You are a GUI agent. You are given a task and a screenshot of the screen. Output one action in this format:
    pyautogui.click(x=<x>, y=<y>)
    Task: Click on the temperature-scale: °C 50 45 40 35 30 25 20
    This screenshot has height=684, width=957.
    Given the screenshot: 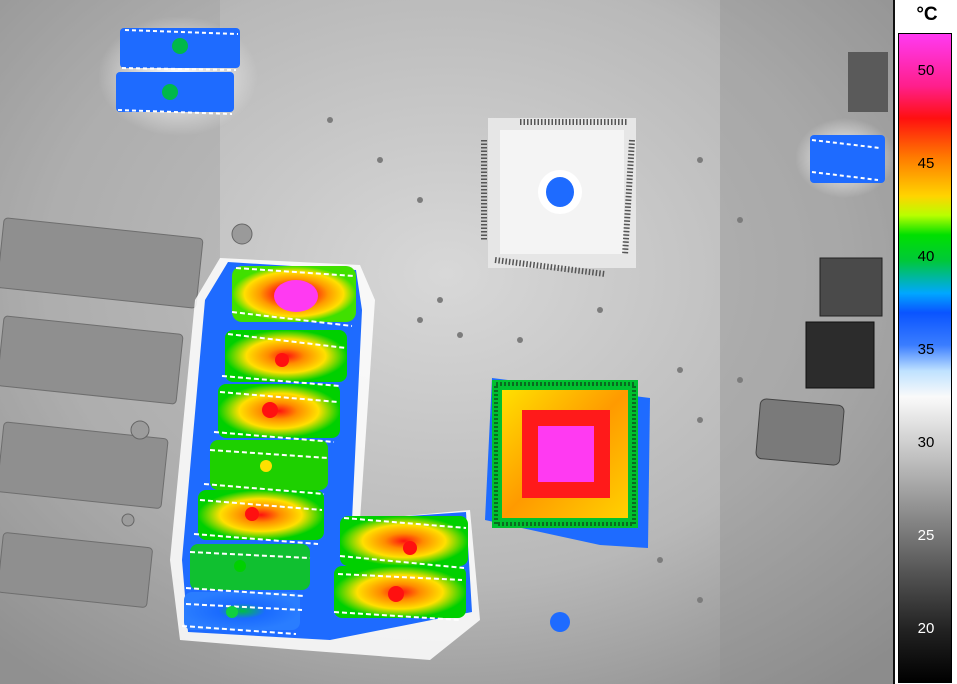 What is the action you would take?
    pyautogui.click(x=925, y=342)
    